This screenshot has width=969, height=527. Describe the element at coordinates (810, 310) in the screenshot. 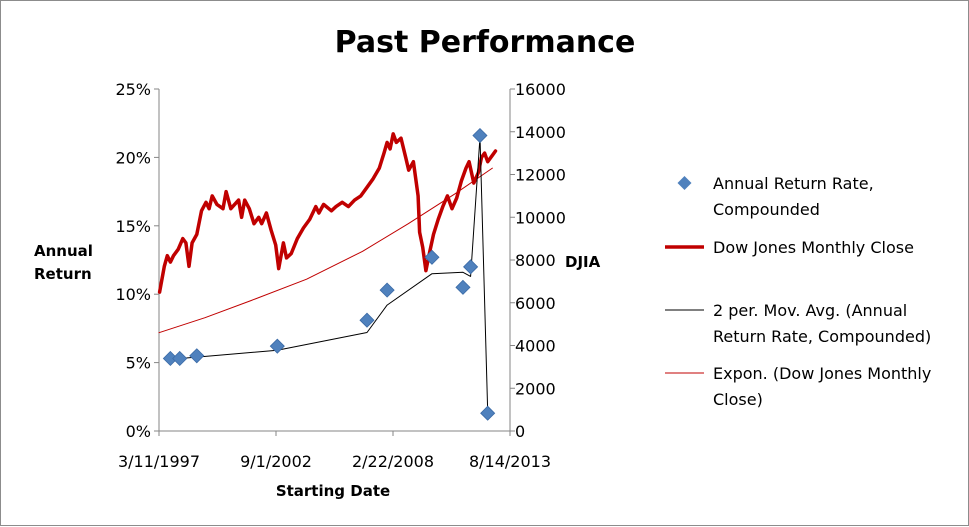

I see `legend-label-movavg: 2 per. Mov. Avg. (Annual` at that location.